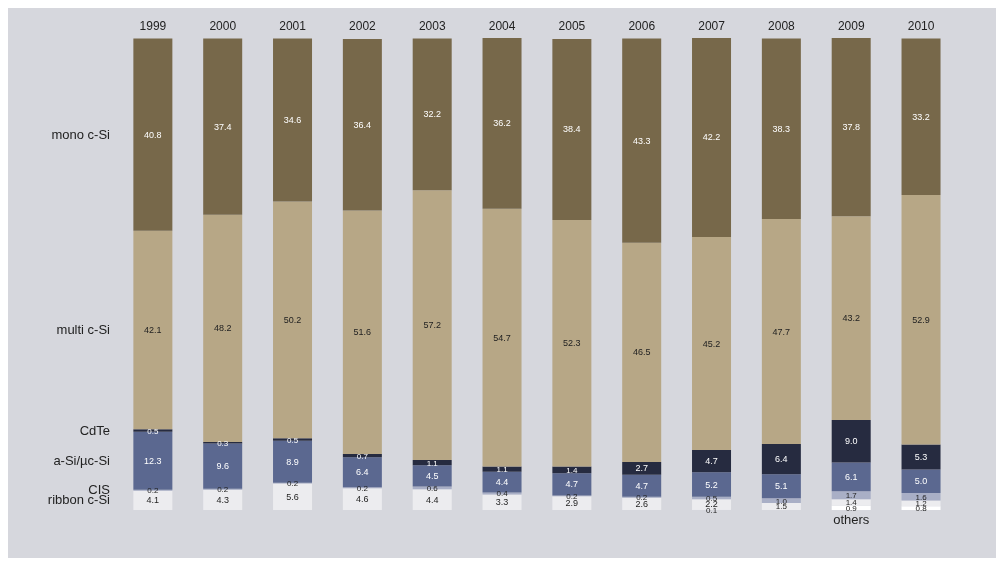 The image size is (1004, 568). I want to click on data-label: 5.6, so click(292, 496).